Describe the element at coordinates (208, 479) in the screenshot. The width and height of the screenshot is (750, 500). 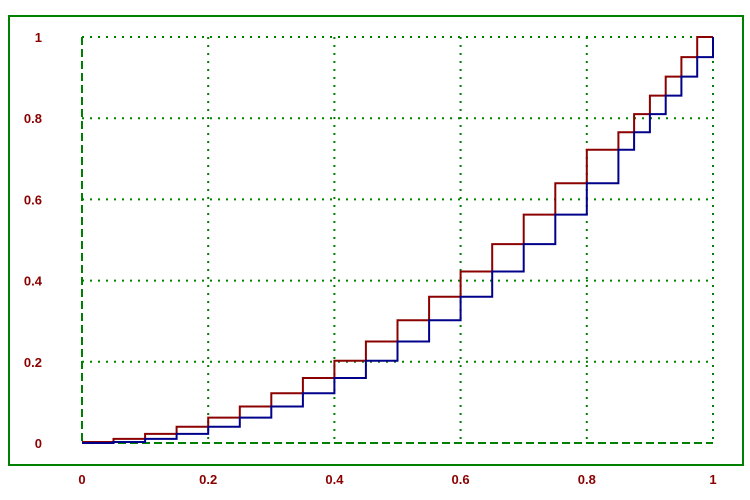
I see `x-tick-label: 0.2` at that location.